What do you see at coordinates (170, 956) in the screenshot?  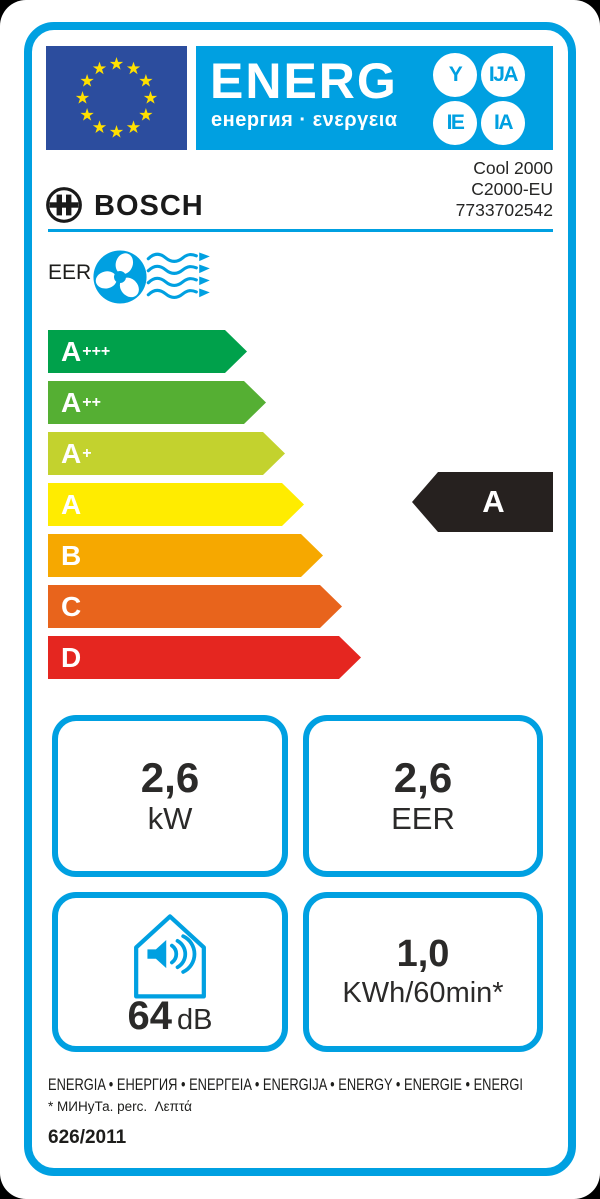 I see `noise-house-icon` at bounding box center [170, 956].